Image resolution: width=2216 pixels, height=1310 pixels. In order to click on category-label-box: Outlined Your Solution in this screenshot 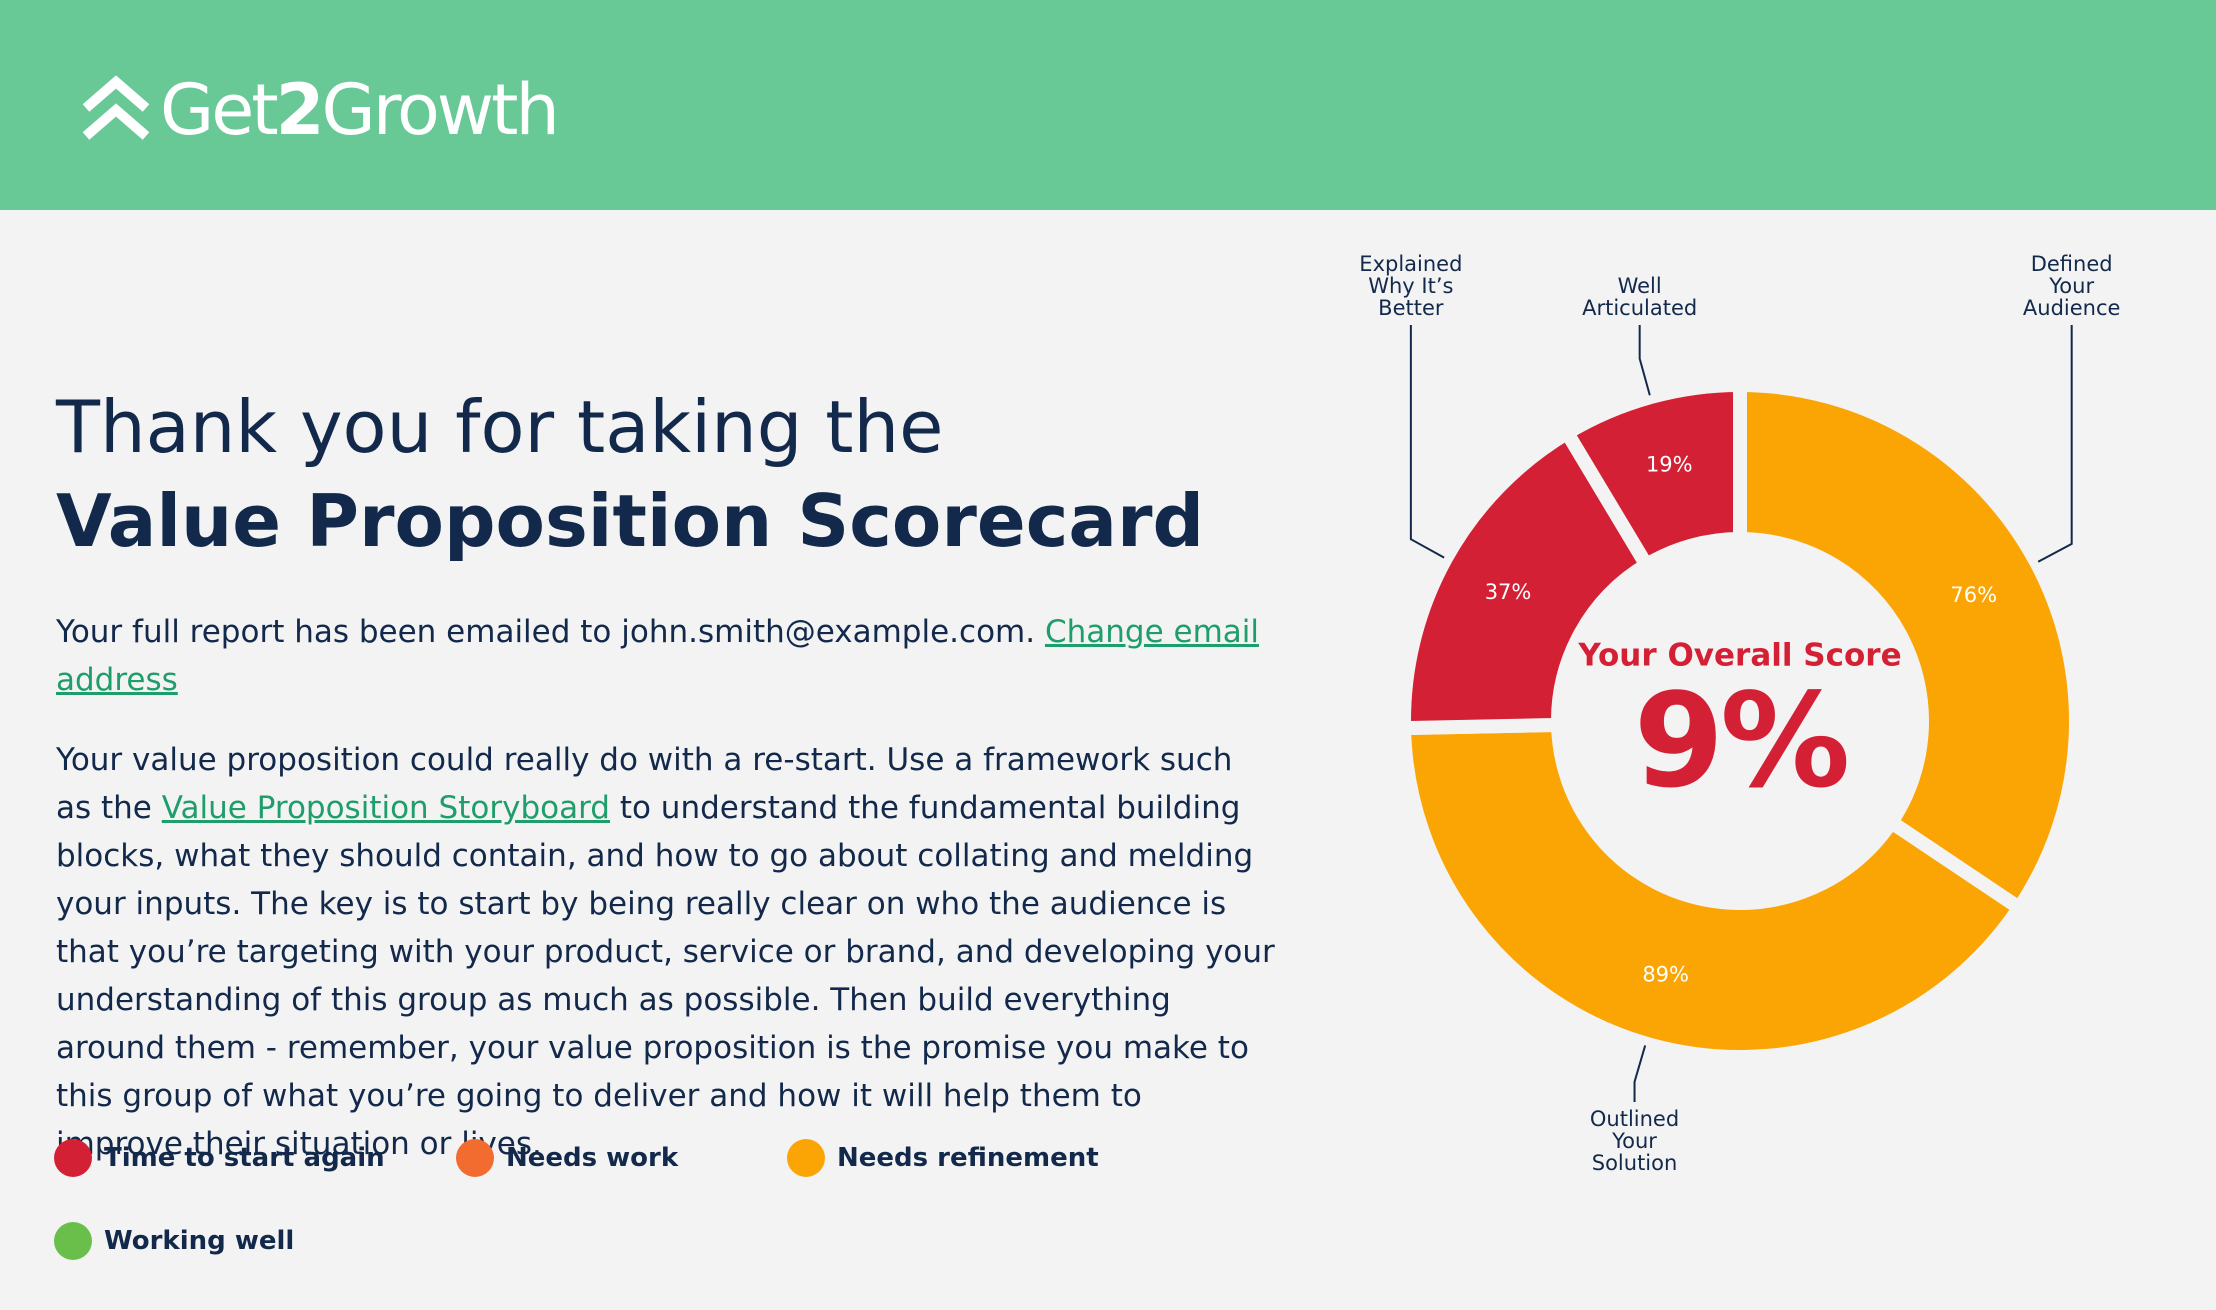, I will do `click(1634, 1169)`.